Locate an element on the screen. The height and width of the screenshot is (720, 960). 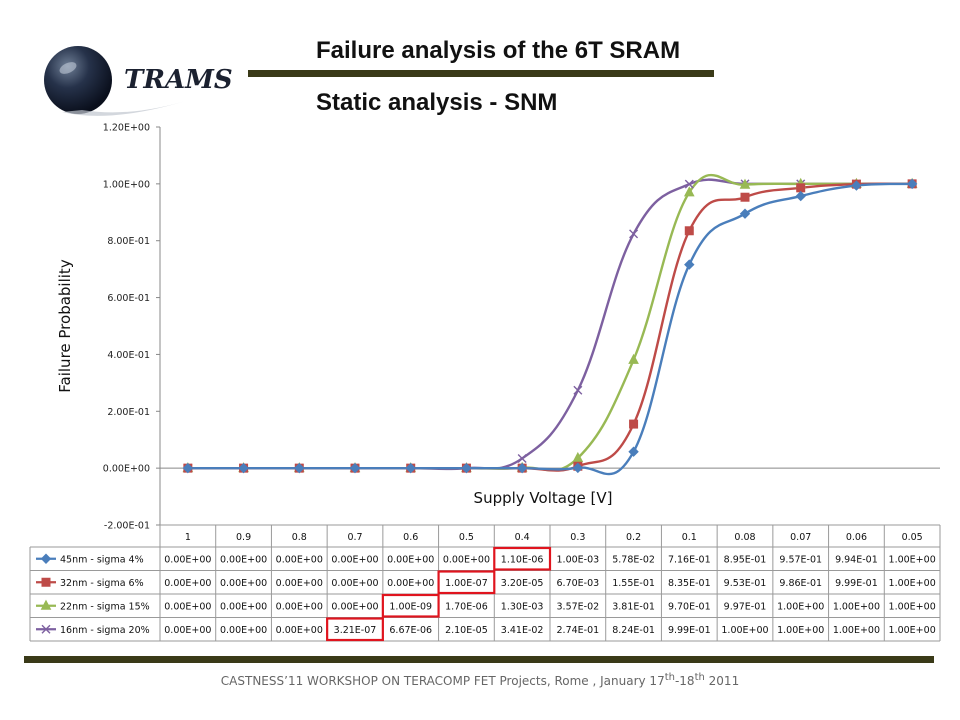
table-cell-value: 1.00E-09 is located at coordinates (410, 606).